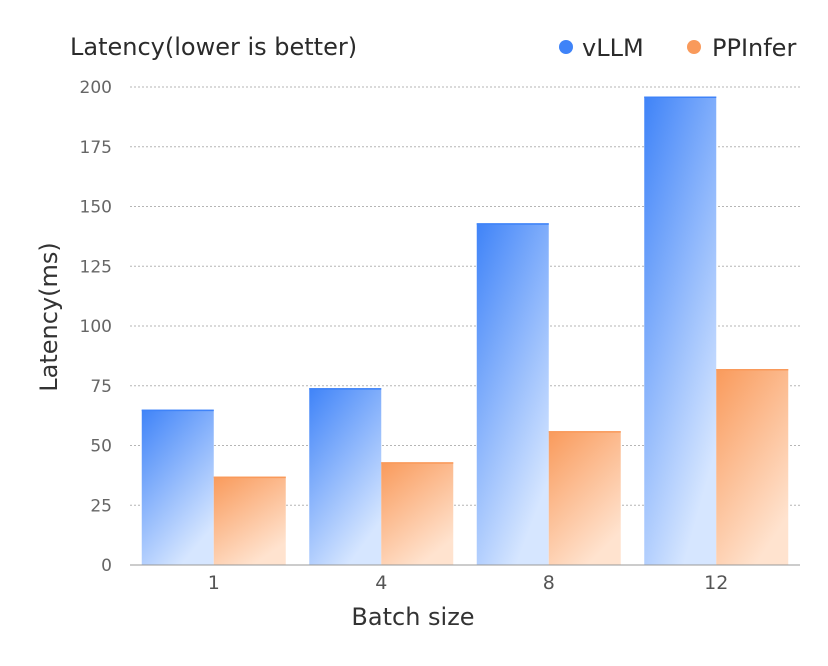 Image resolution: width=828 pixels, height=666 pixels. Describe the element at coordinates (381, 583) in the screenshot. I see `x-tick-label: 4` at that location.